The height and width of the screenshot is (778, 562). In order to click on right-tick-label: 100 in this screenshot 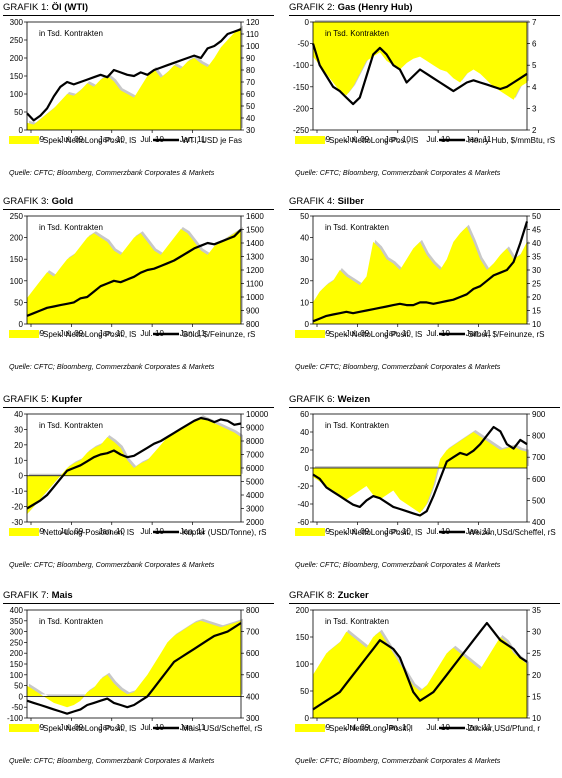, I will do `click(253, 46)`.